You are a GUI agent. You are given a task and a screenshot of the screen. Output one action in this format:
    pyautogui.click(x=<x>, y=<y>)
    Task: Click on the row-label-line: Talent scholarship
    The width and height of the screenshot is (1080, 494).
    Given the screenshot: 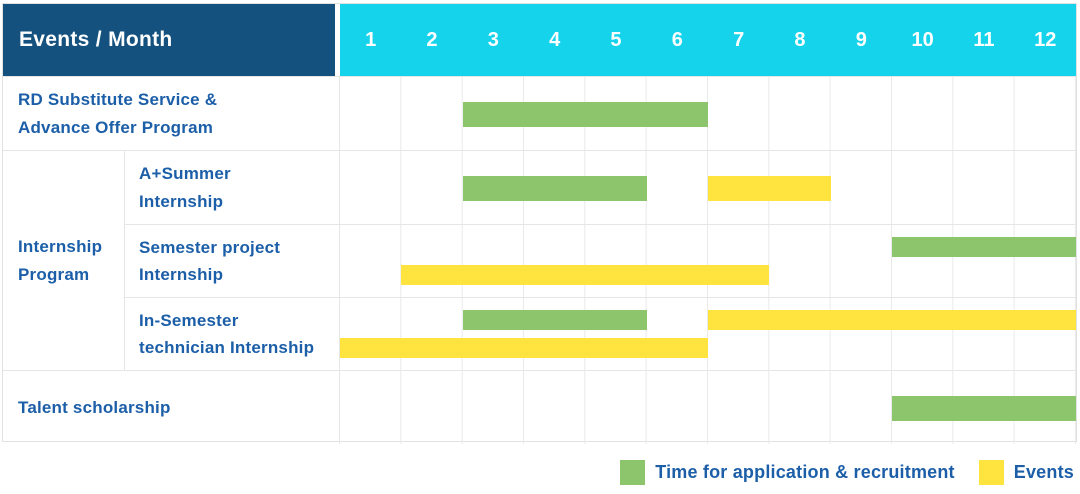 What is the action you would take?
    pyautogui.click(x=94, y=407)
    